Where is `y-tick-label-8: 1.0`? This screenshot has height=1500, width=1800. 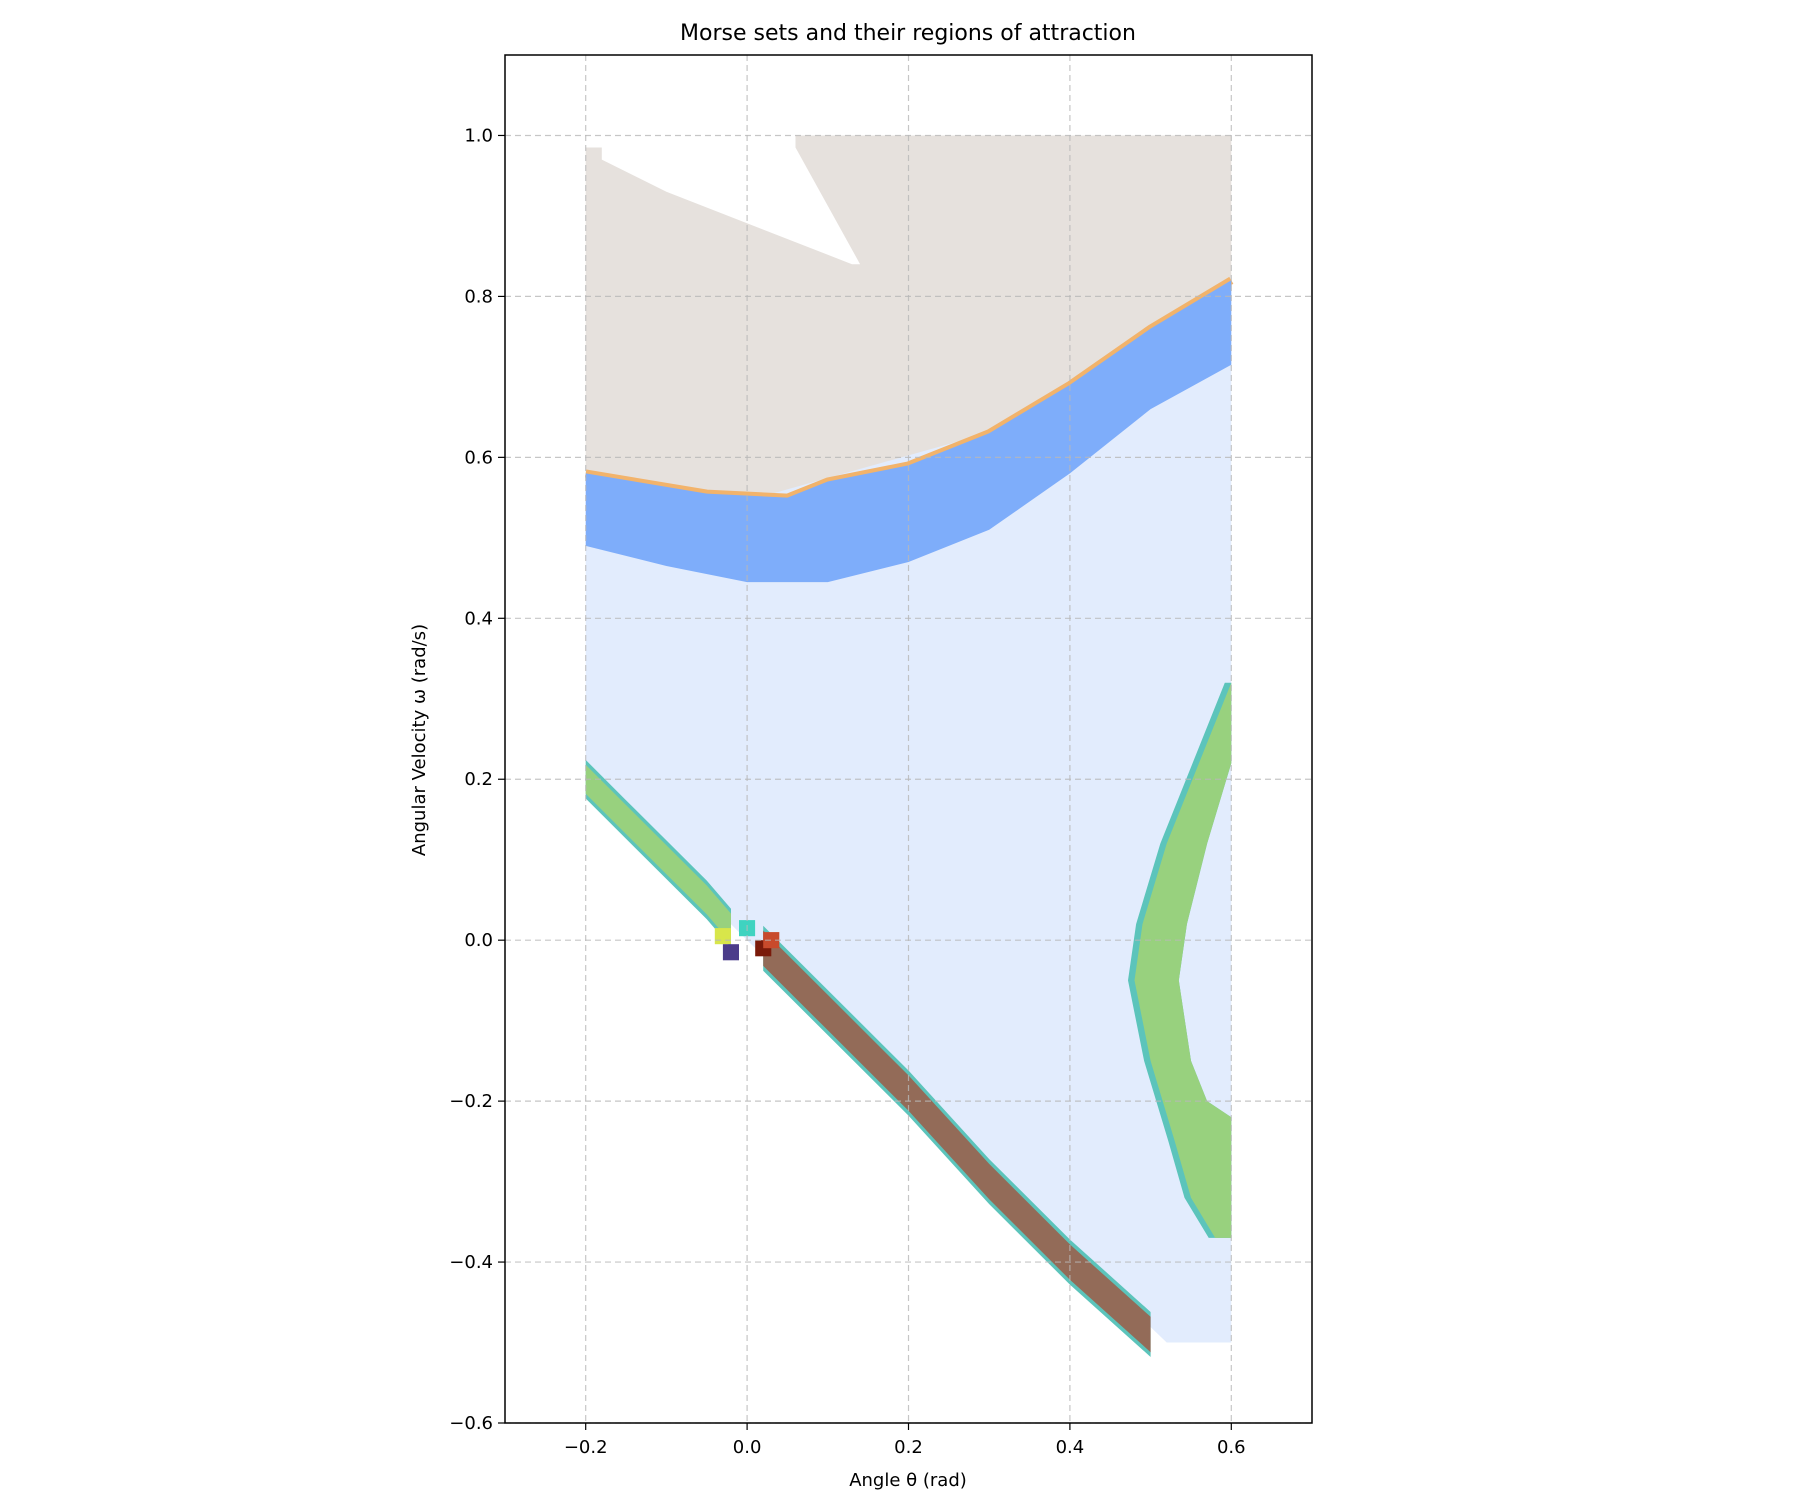
y-tick-label-8: 1.0 is located at coordinates (478, 135).